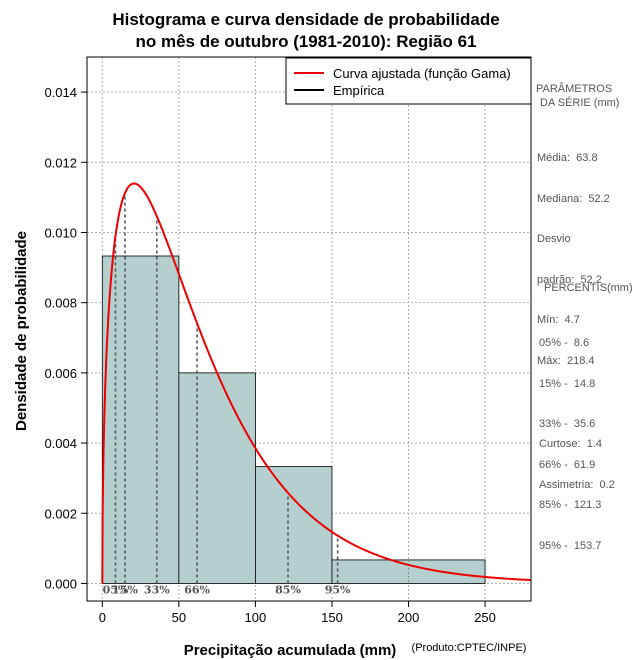 The image size is (640, 660). What do you see at coordinates (573, 159) in the screenshot?
I see `stat-row-mean: Média: 63.8` at bounding box center [573, 159].